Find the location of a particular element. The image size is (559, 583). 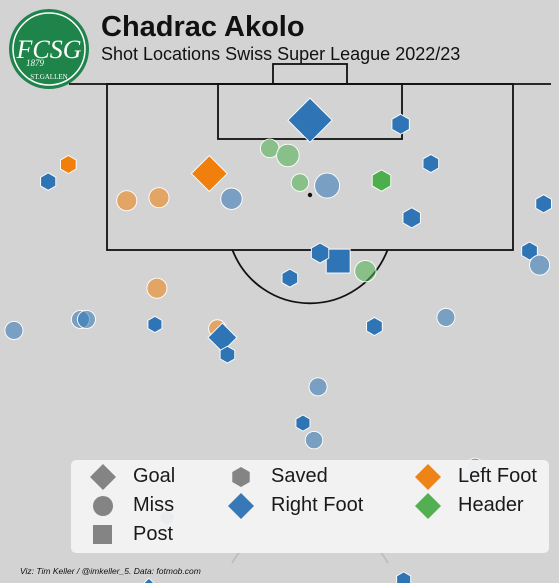

legend-label-right-foot: Right Foot is located at coordinates (317, 505).